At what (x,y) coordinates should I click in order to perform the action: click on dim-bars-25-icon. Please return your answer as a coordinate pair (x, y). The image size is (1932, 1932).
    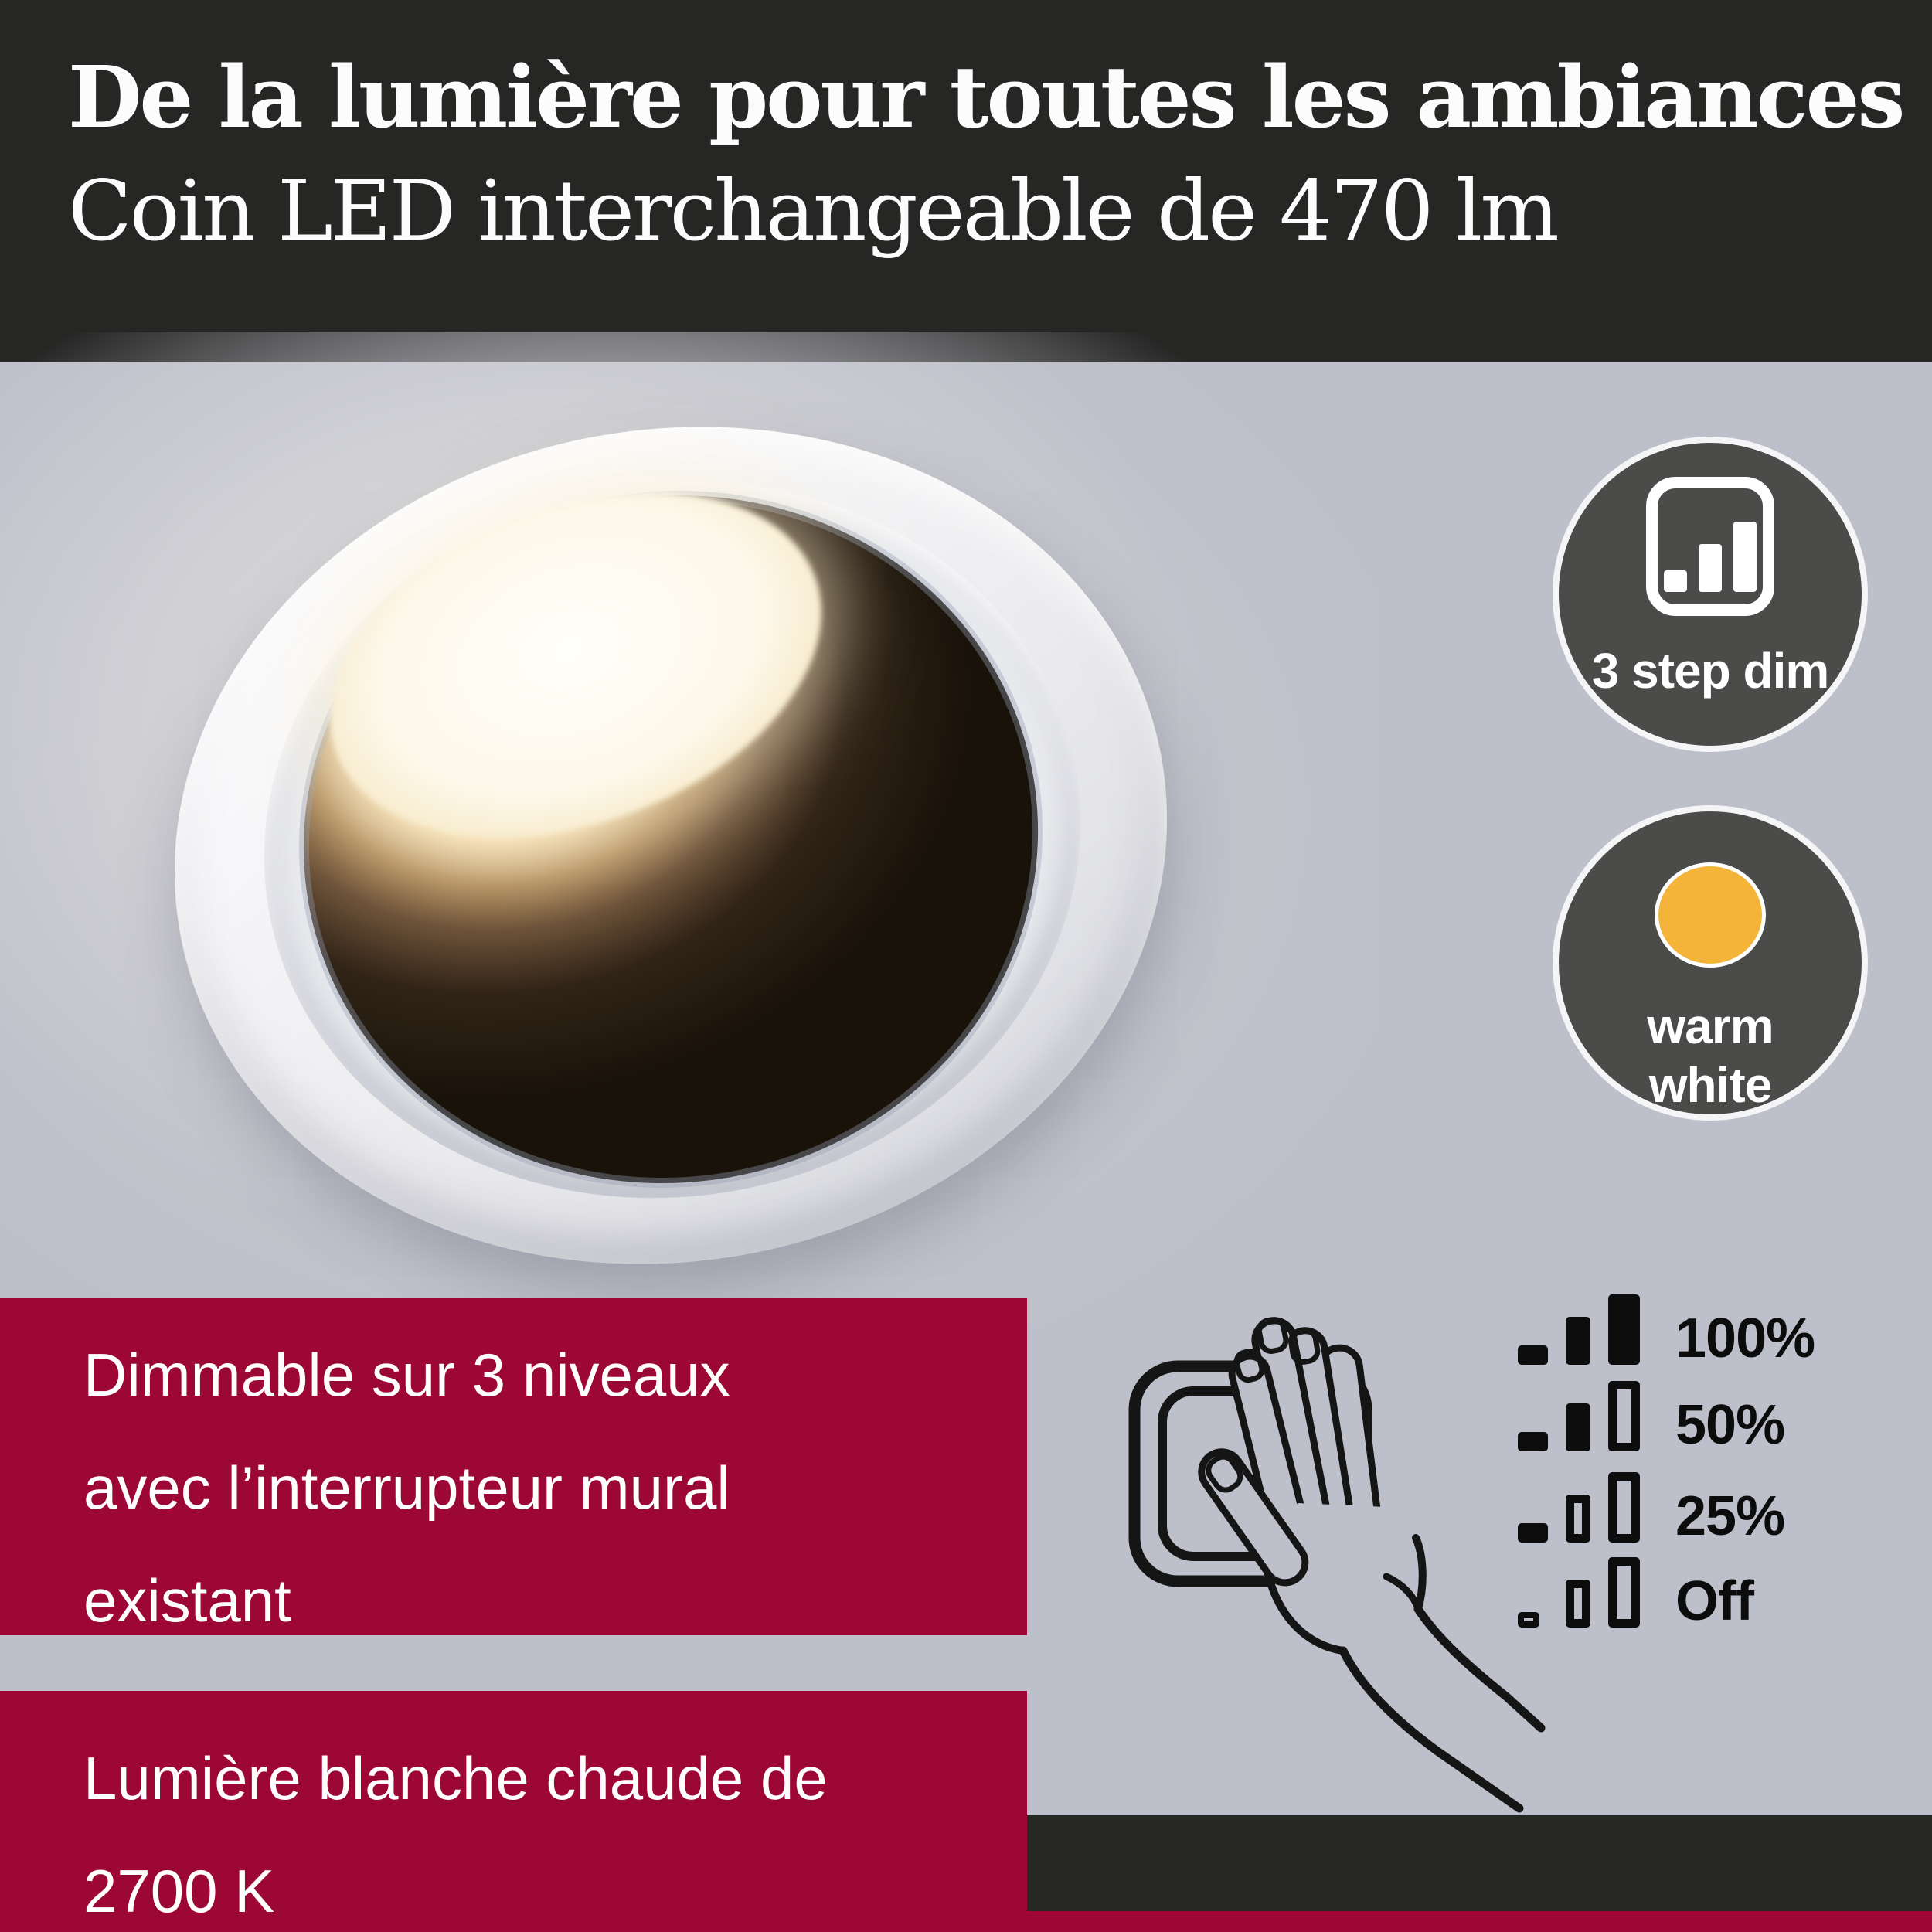
    Looking at the image, I should click on (1579, 1508).